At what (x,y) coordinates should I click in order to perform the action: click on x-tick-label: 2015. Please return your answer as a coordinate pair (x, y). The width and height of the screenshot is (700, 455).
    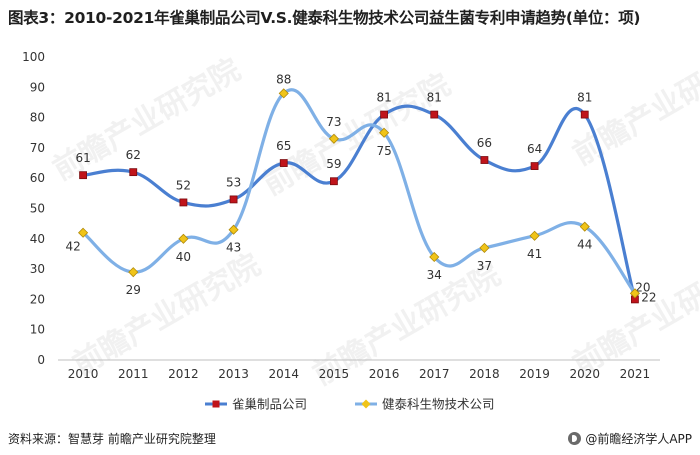
    Looking at the image, I should click on (334, 374).